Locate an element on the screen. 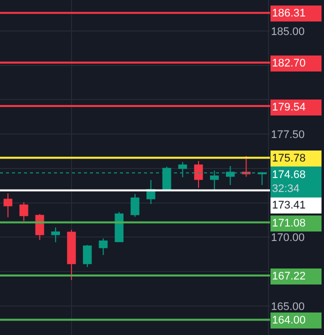 Image resolution: width=324 pixels, height=335 pixels. y-tick-label: 165.00 is located at coordinates (288, 306).